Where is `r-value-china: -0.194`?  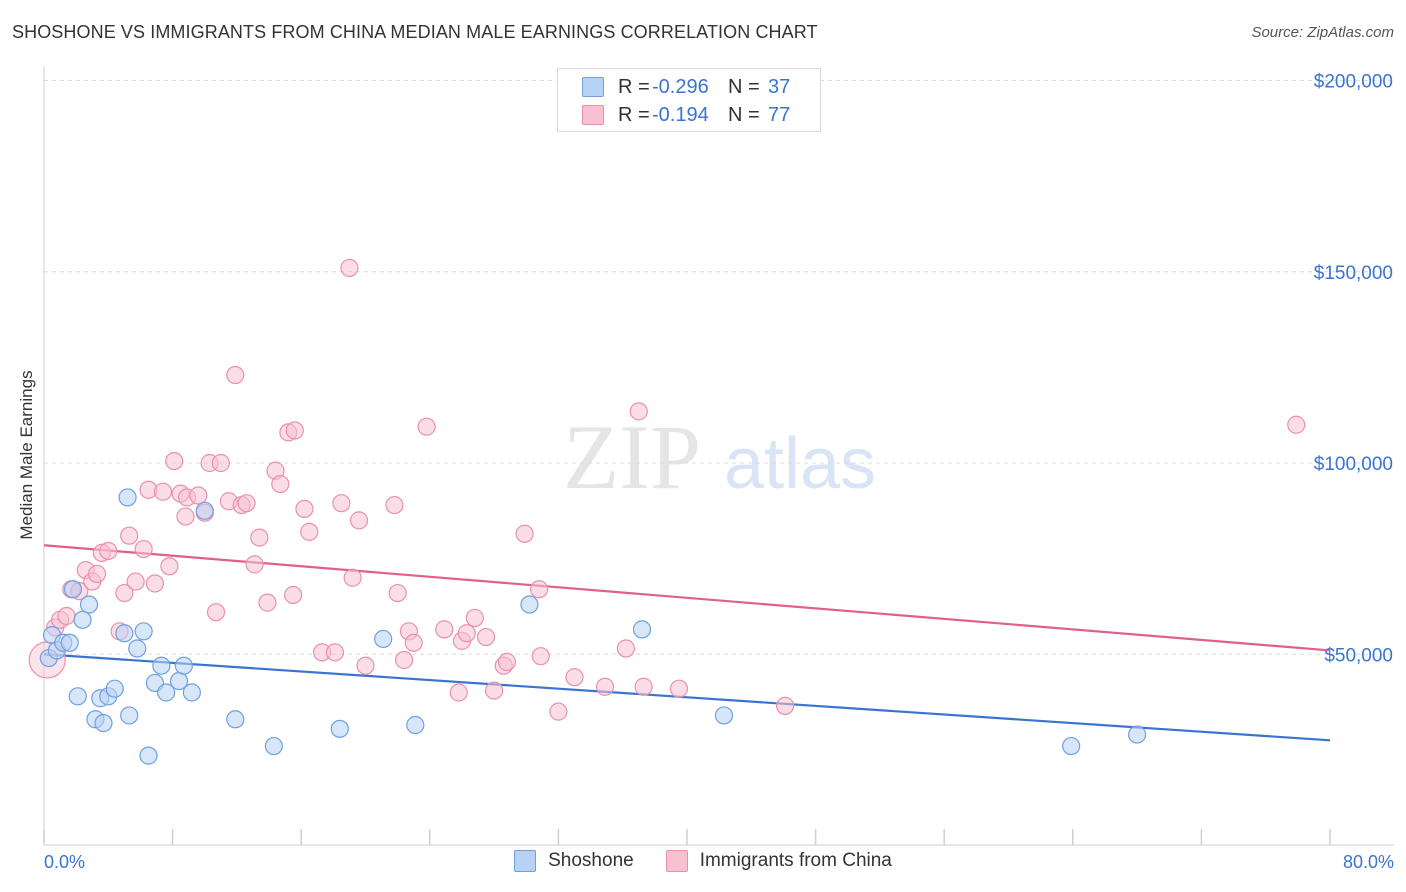 r-value-china: -0.194 is located at coordinates (680, 114).